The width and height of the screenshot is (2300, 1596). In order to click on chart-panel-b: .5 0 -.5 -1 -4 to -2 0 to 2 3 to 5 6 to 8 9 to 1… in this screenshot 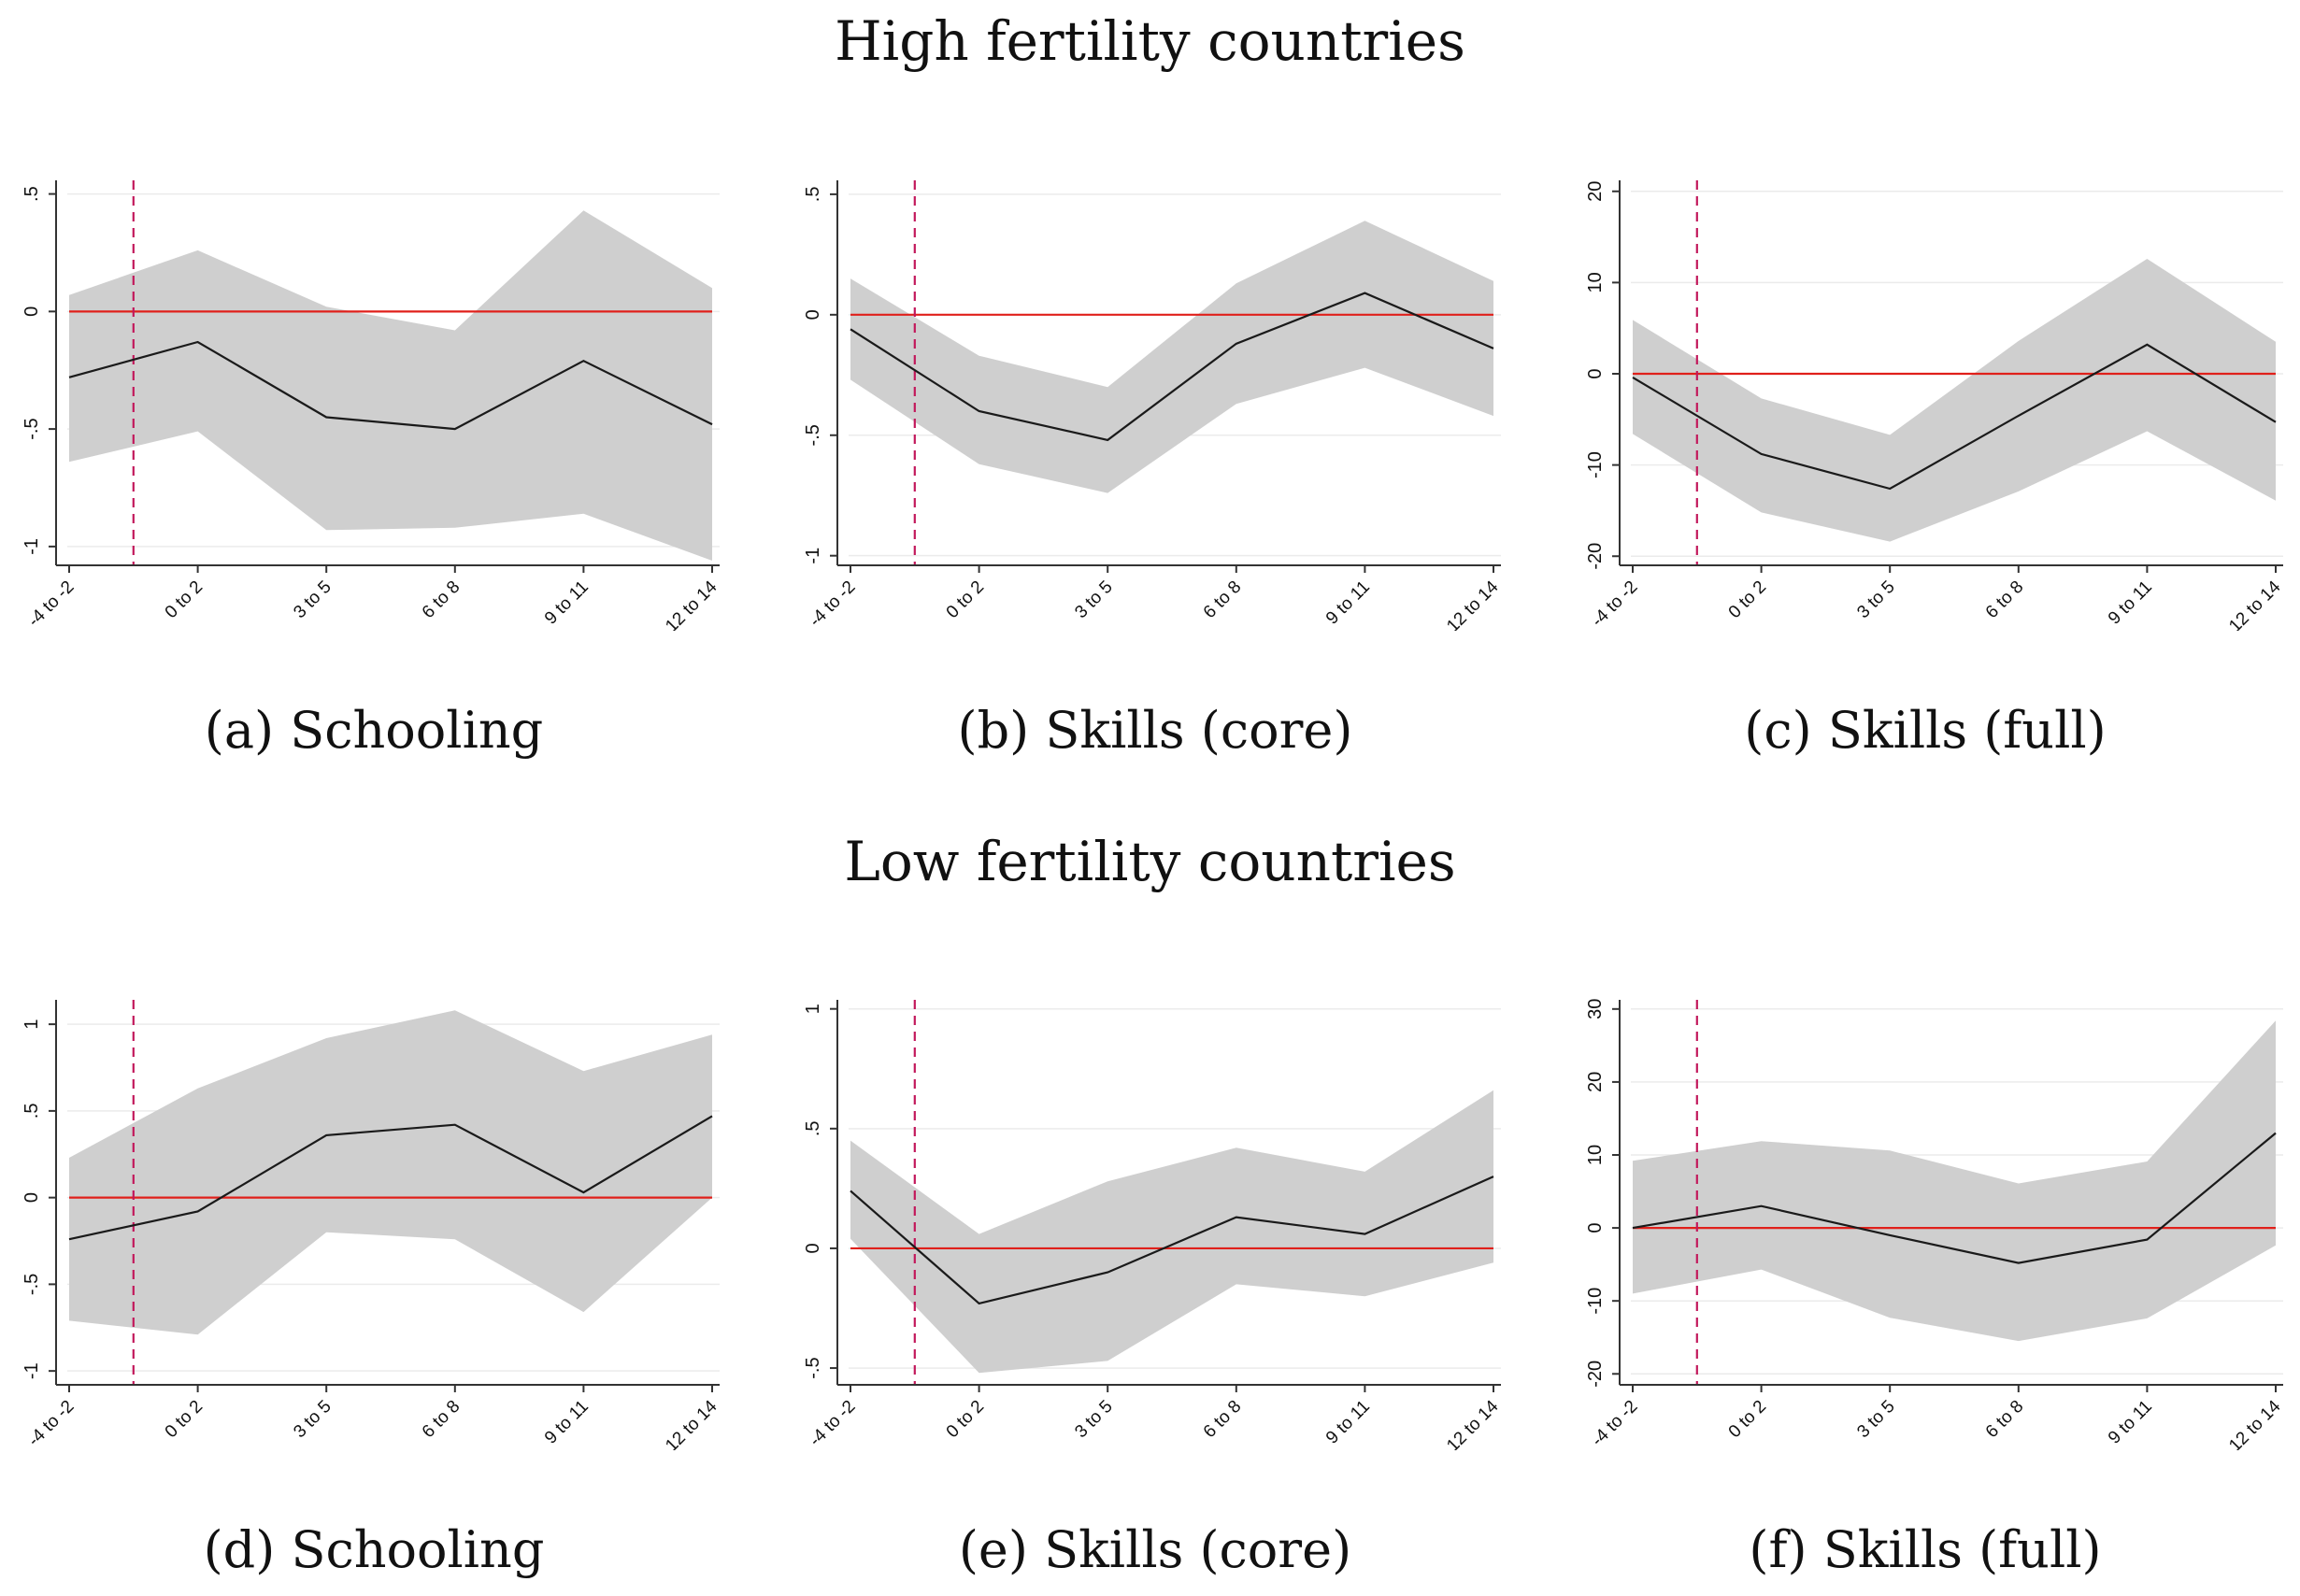, I will do `click(1153, 406)`.